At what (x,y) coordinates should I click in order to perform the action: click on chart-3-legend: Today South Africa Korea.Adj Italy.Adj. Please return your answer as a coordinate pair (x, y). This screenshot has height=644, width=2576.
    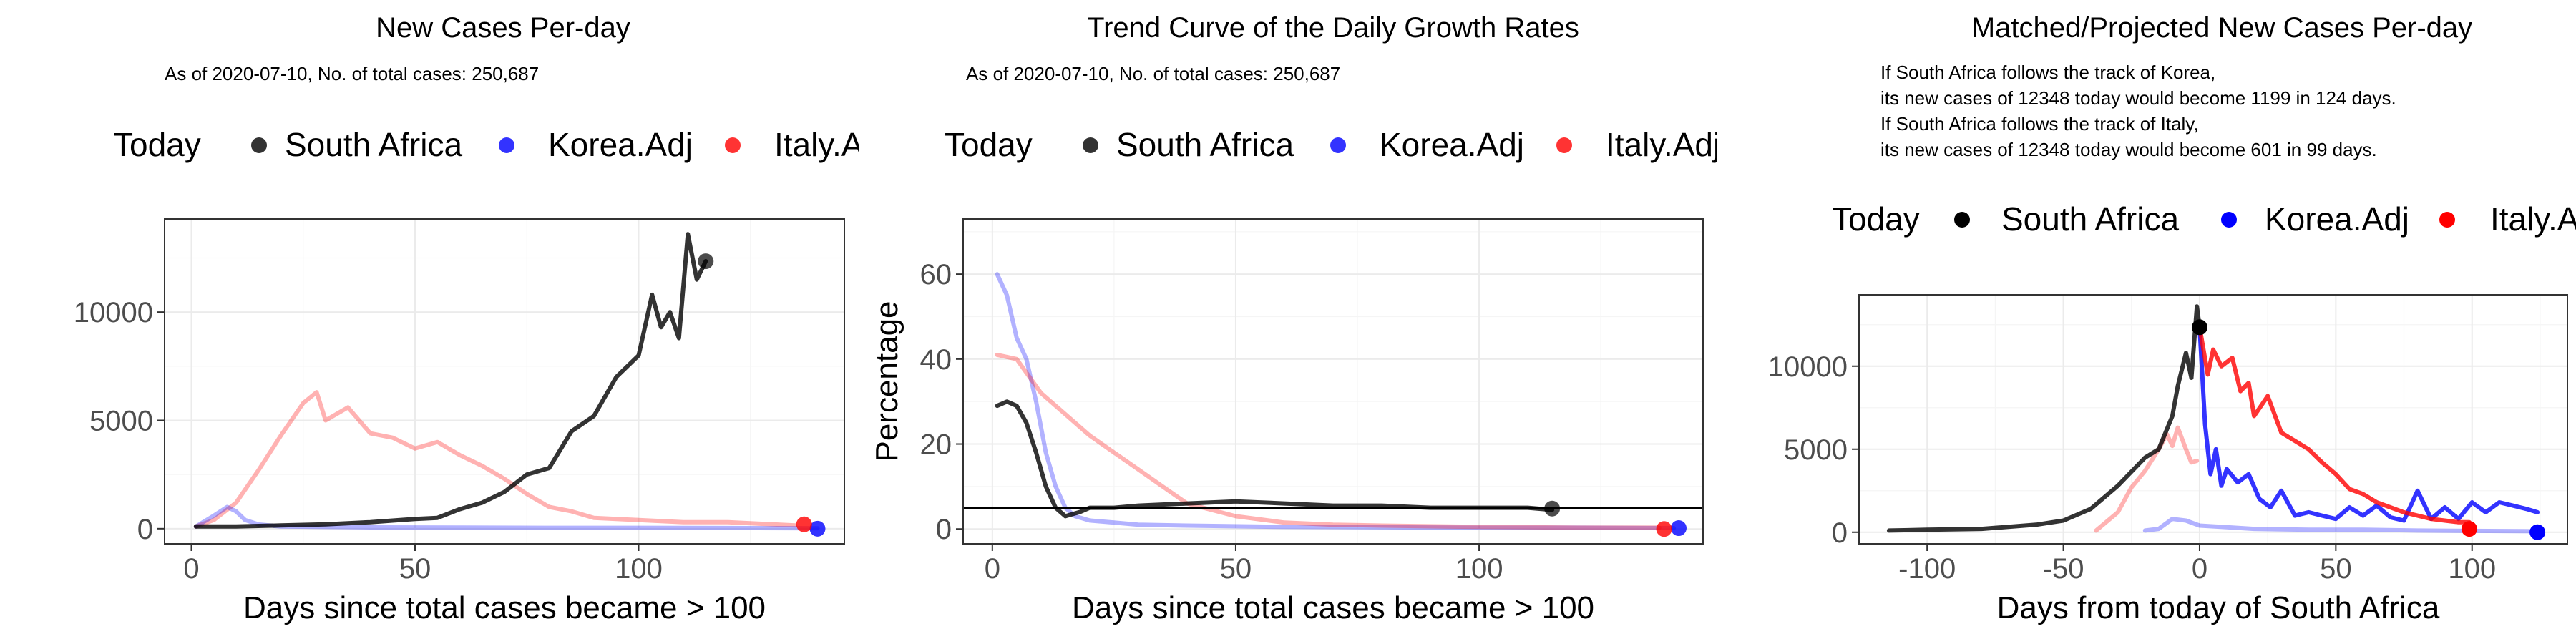
    Looking at the image, I should click on (2204, 219).